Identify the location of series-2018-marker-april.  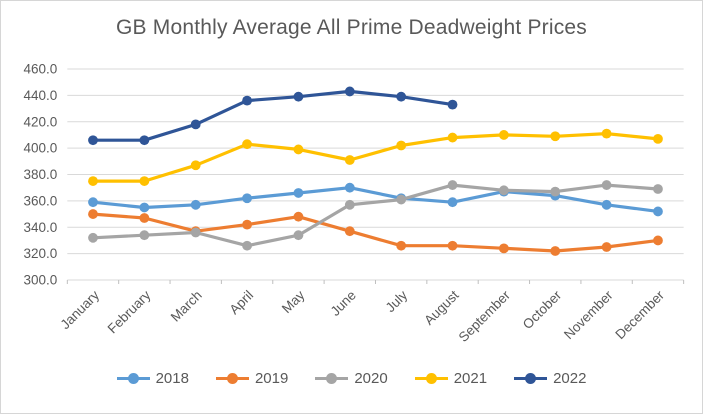
(247, 198).